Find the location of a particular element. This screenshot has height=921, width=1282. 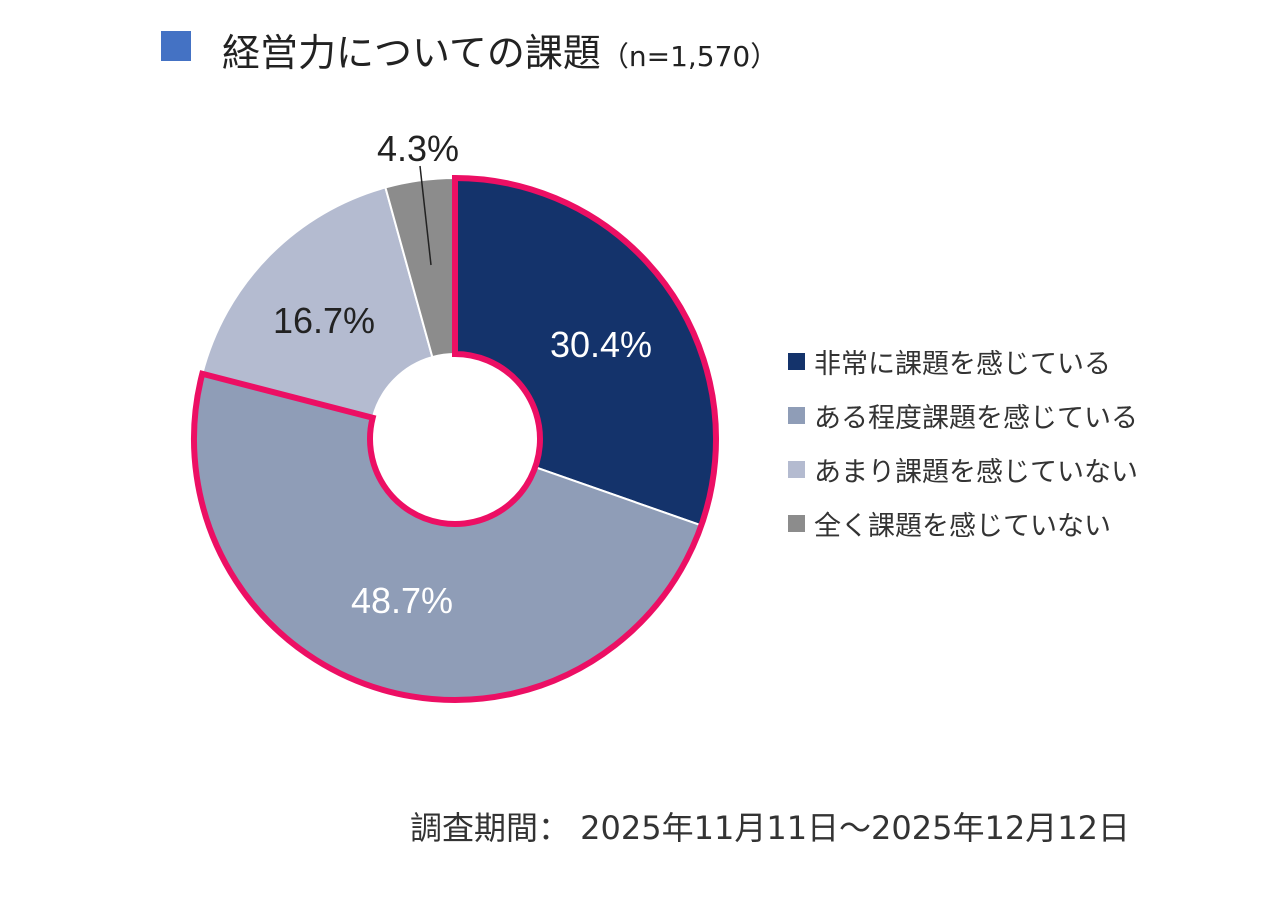

legend-label: 全く課題を感じていない is located at coordinates (962, 526).